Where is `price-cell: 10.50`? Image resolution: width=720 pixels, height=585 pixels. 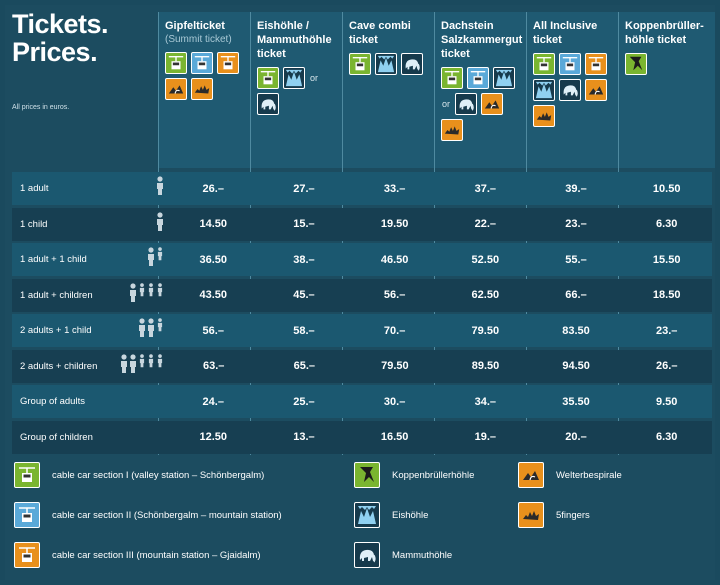 price-cell: 10.50 is located at coordinates (666, 188).